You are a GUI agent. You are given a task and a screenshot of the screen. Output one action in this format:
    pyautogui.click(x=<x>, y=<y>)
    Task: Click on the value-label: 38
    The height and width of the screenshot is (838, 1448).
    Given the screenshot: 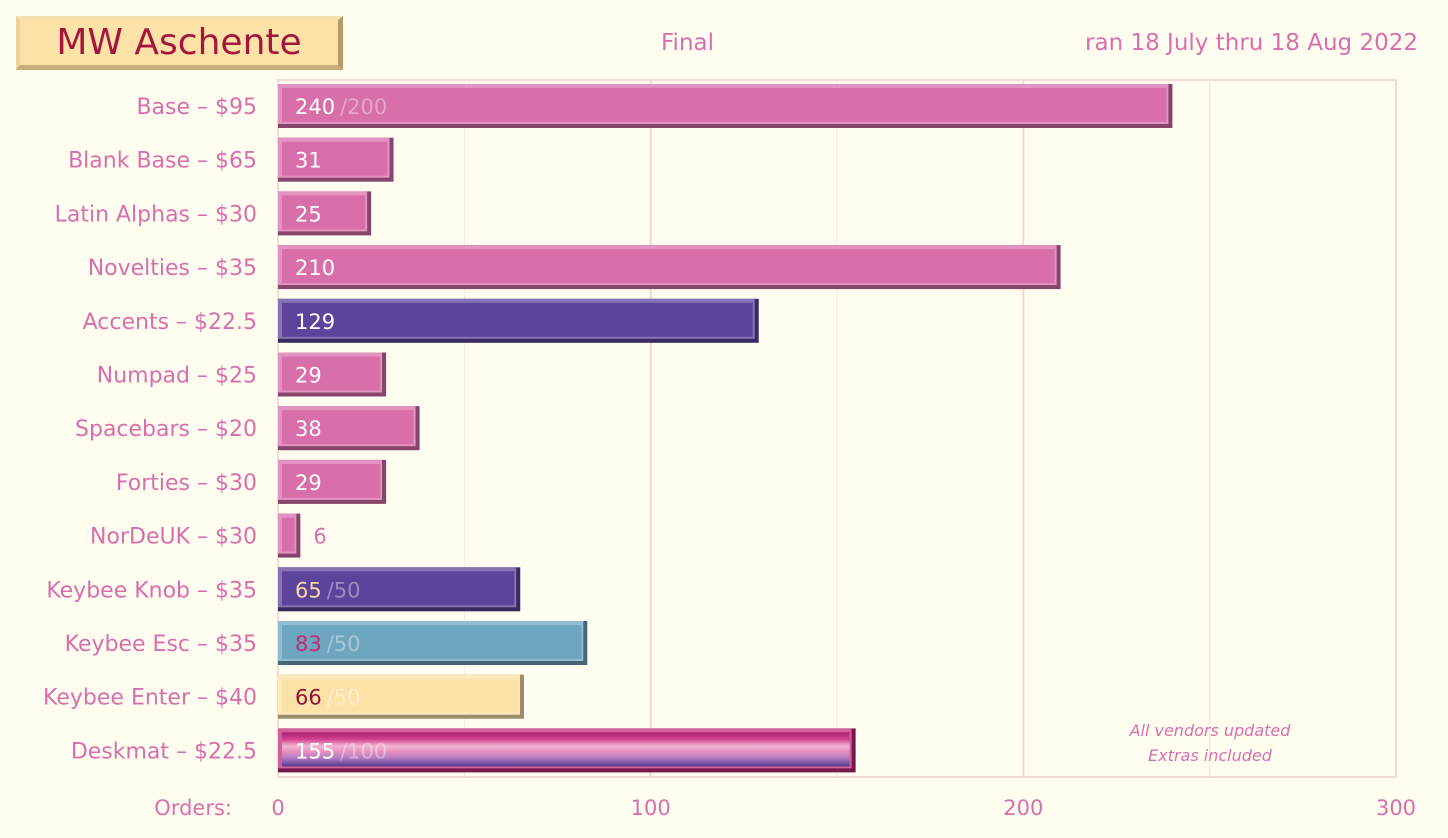 What is the action you would take?
    pyautogui.click(x=308, y=429)
    